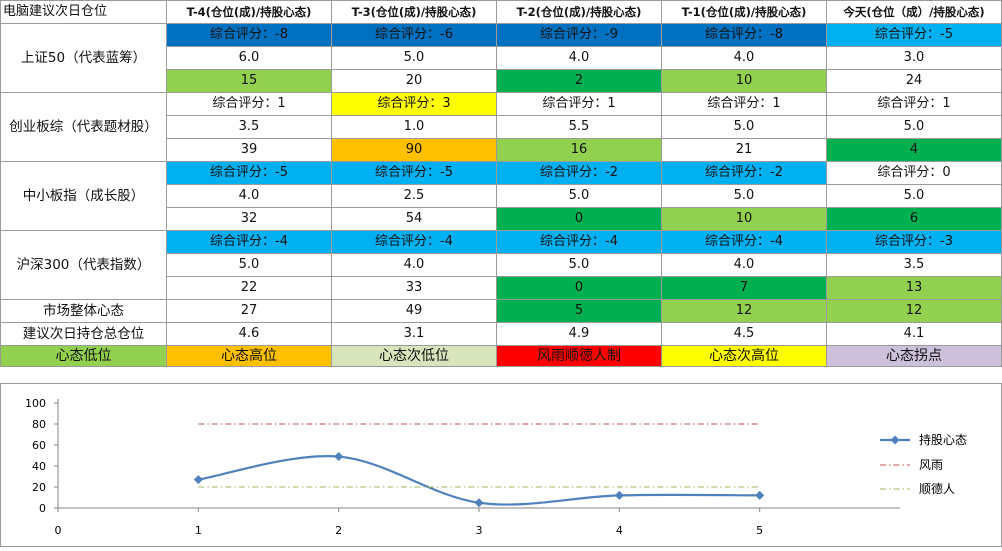 The height and width of the screenshot is (551, 1002). Describe the element at coordinates (744, 12) in the screenshot. I see `header-col-4: T-1(仓位(成)/持股心态)` at that location.